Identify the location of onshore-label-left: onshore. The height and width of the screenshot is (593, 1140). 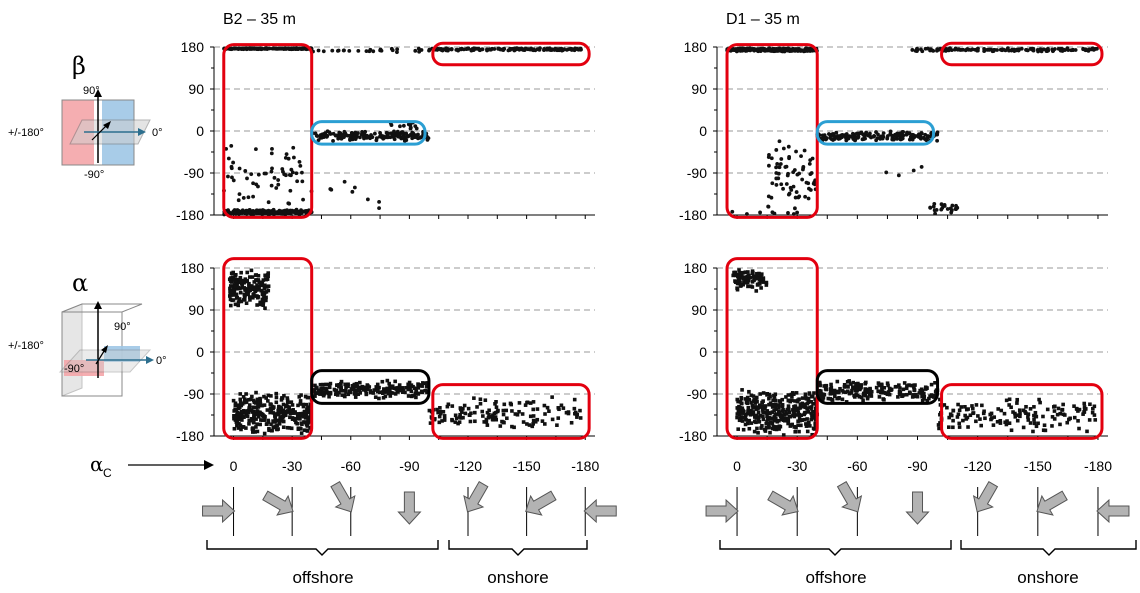
(517, 577).